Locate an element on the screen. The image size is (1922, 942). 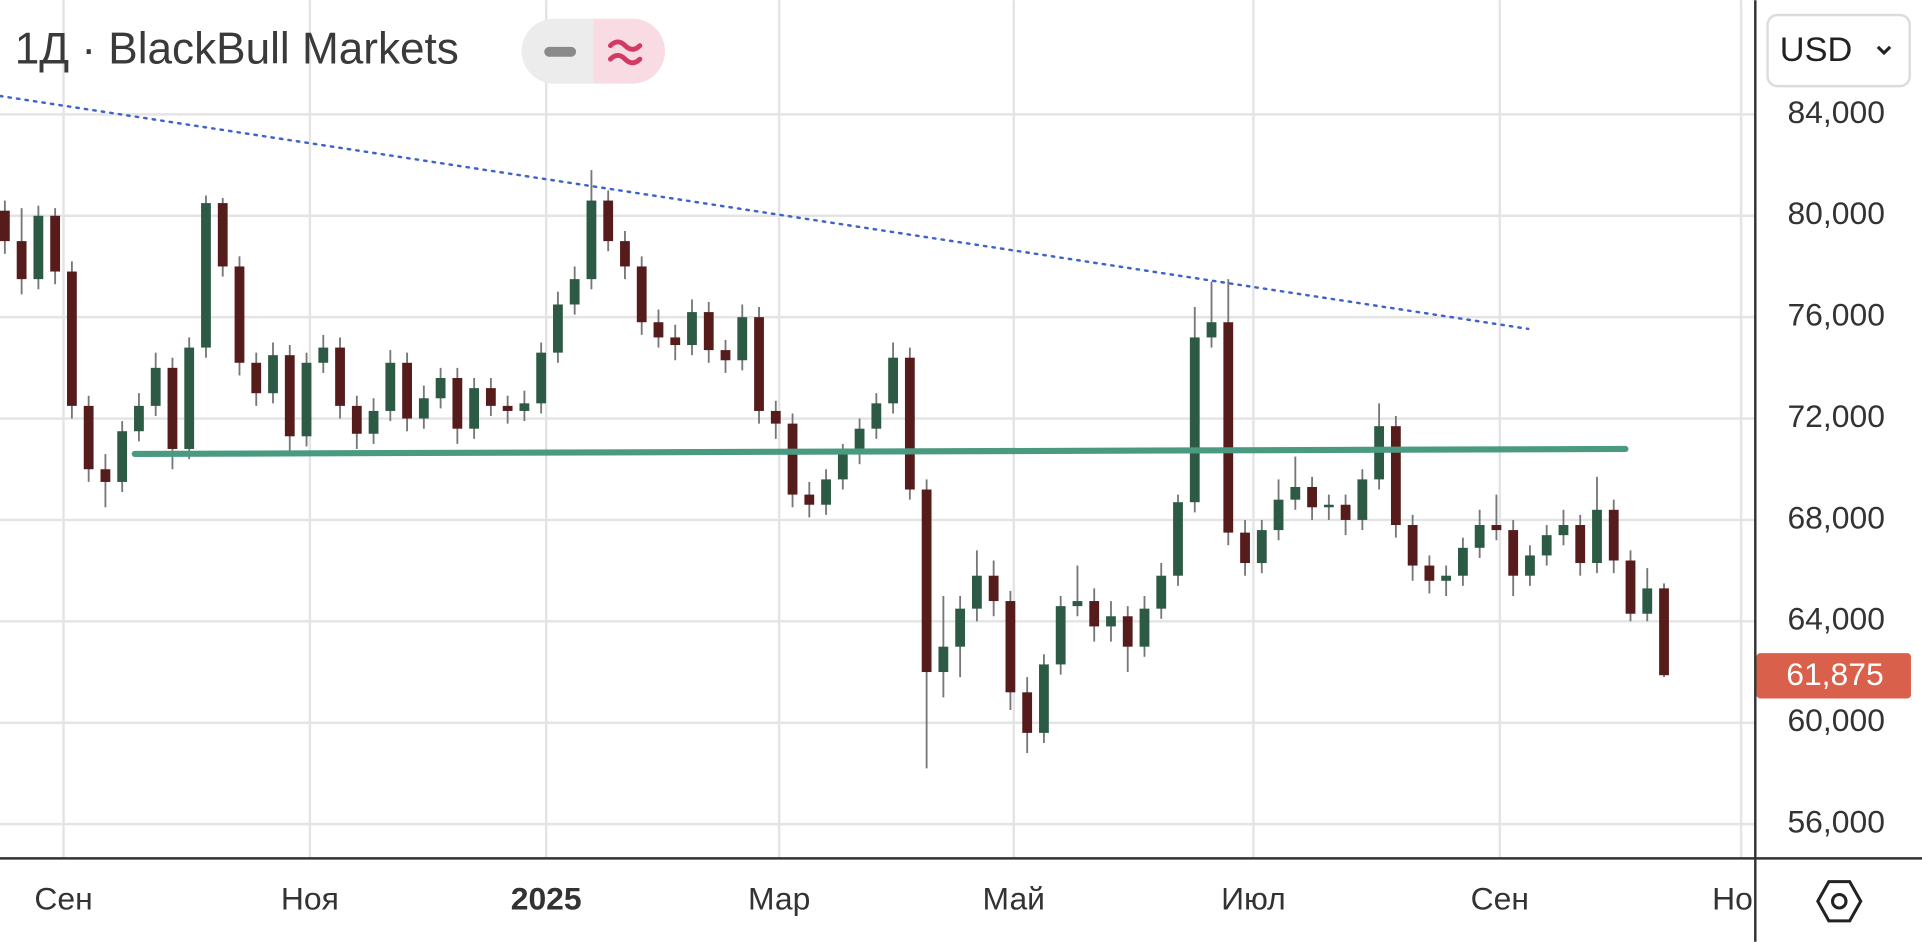
chart-title: 1Д · BlackBull Markets is located at coordinates (237, 48).